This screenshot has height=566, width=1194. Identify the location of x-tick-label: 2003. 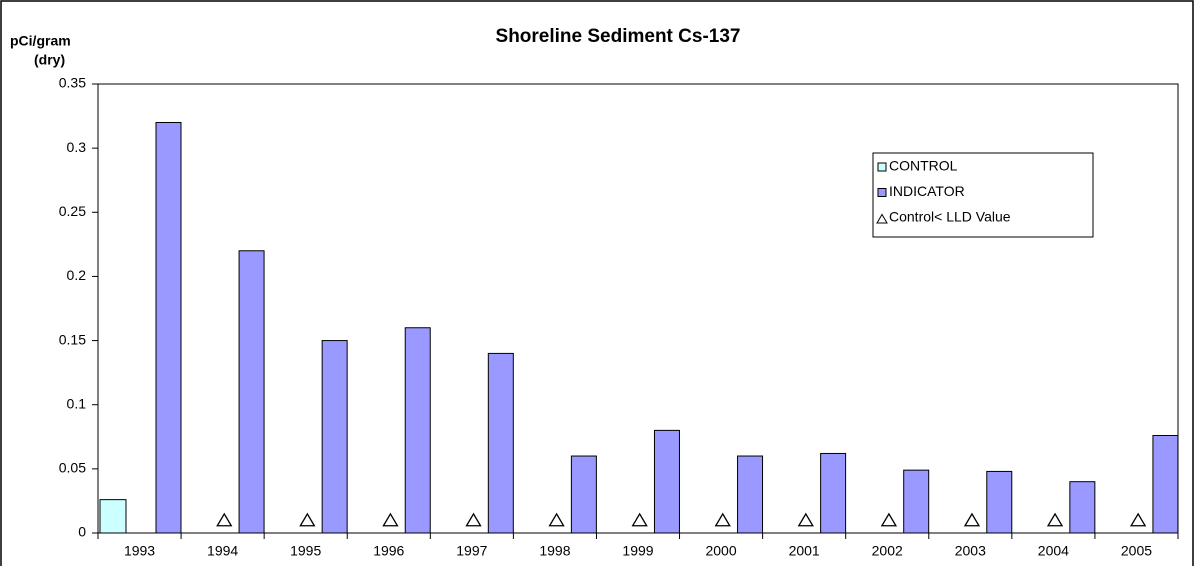
(970, 551).